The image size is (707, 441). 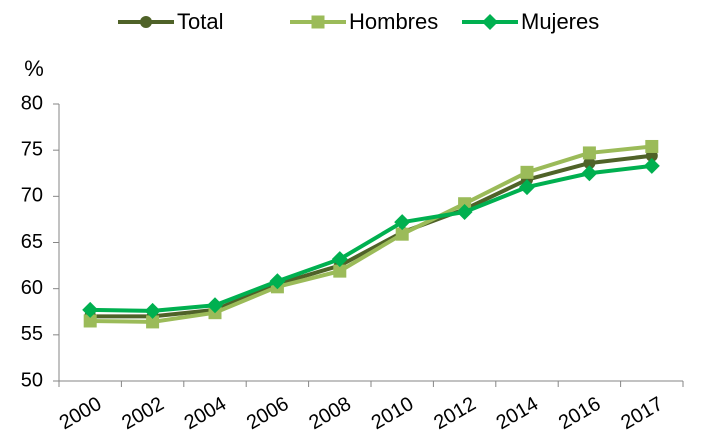 I want to click on x-tick-label: 2017, so click(x=642, y=413).